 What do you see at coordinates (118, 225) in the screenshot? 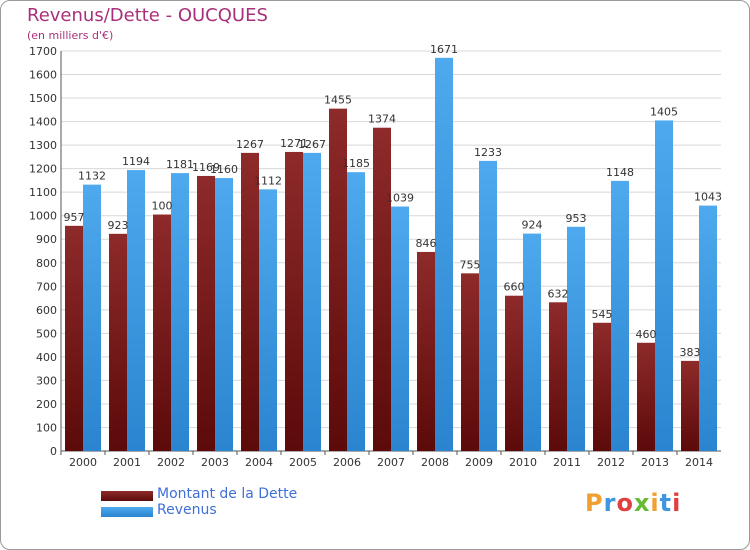
I see `data-label-dette-2001: 923` at bounding box center [118, 225].